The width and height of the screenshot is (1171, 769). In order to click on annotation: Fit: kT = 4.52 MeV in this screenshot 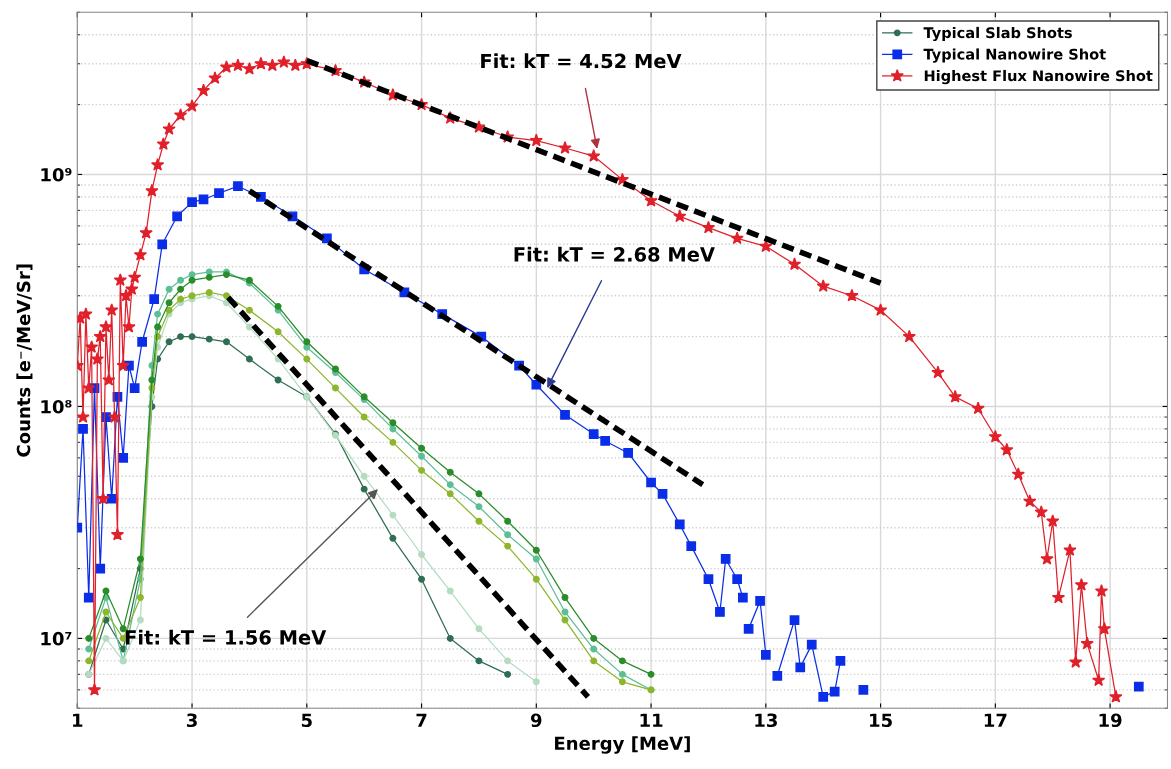, I will do `click(581, 61)`.